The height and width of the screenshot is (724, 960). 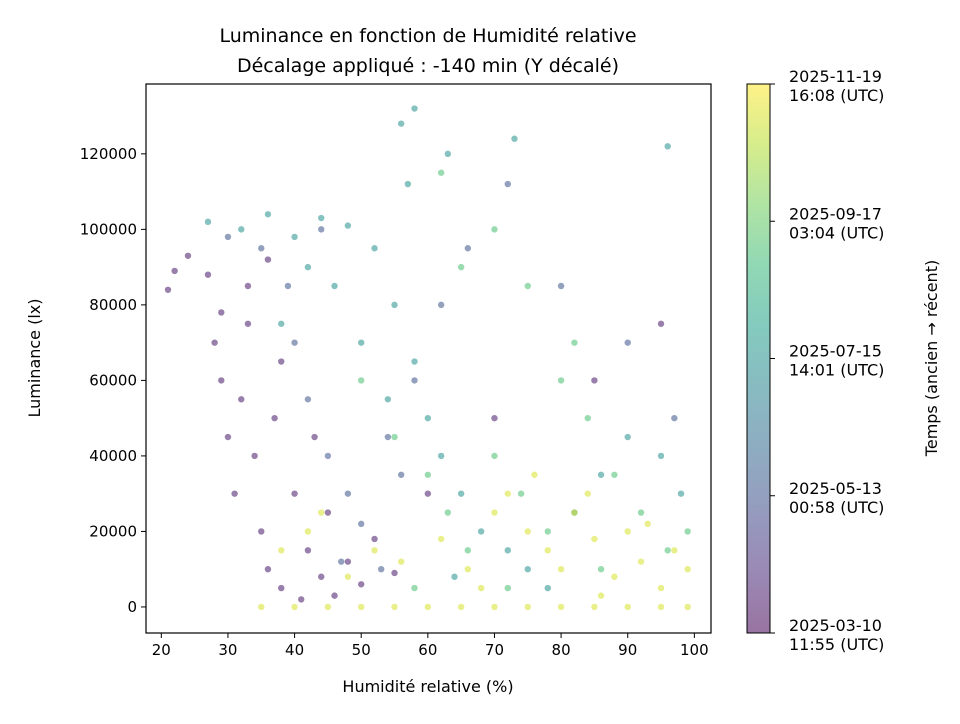 I want to click on x-tick-label: 60, so click(x=427, y=650).